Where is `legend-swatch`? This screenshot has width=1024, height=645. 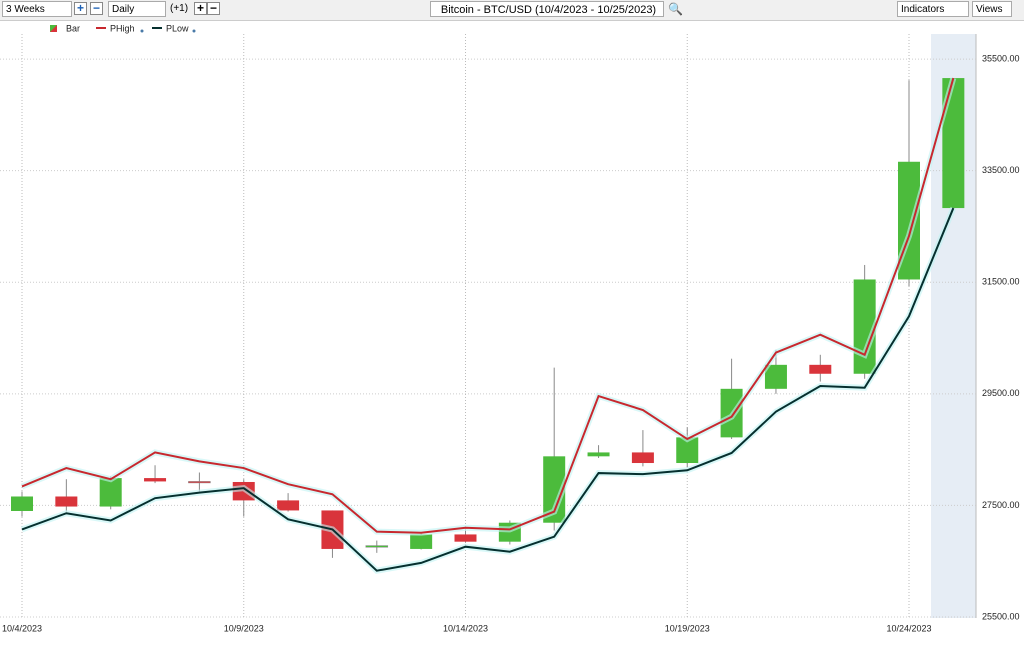 legend-swatch is located at coordinates (53, 28).